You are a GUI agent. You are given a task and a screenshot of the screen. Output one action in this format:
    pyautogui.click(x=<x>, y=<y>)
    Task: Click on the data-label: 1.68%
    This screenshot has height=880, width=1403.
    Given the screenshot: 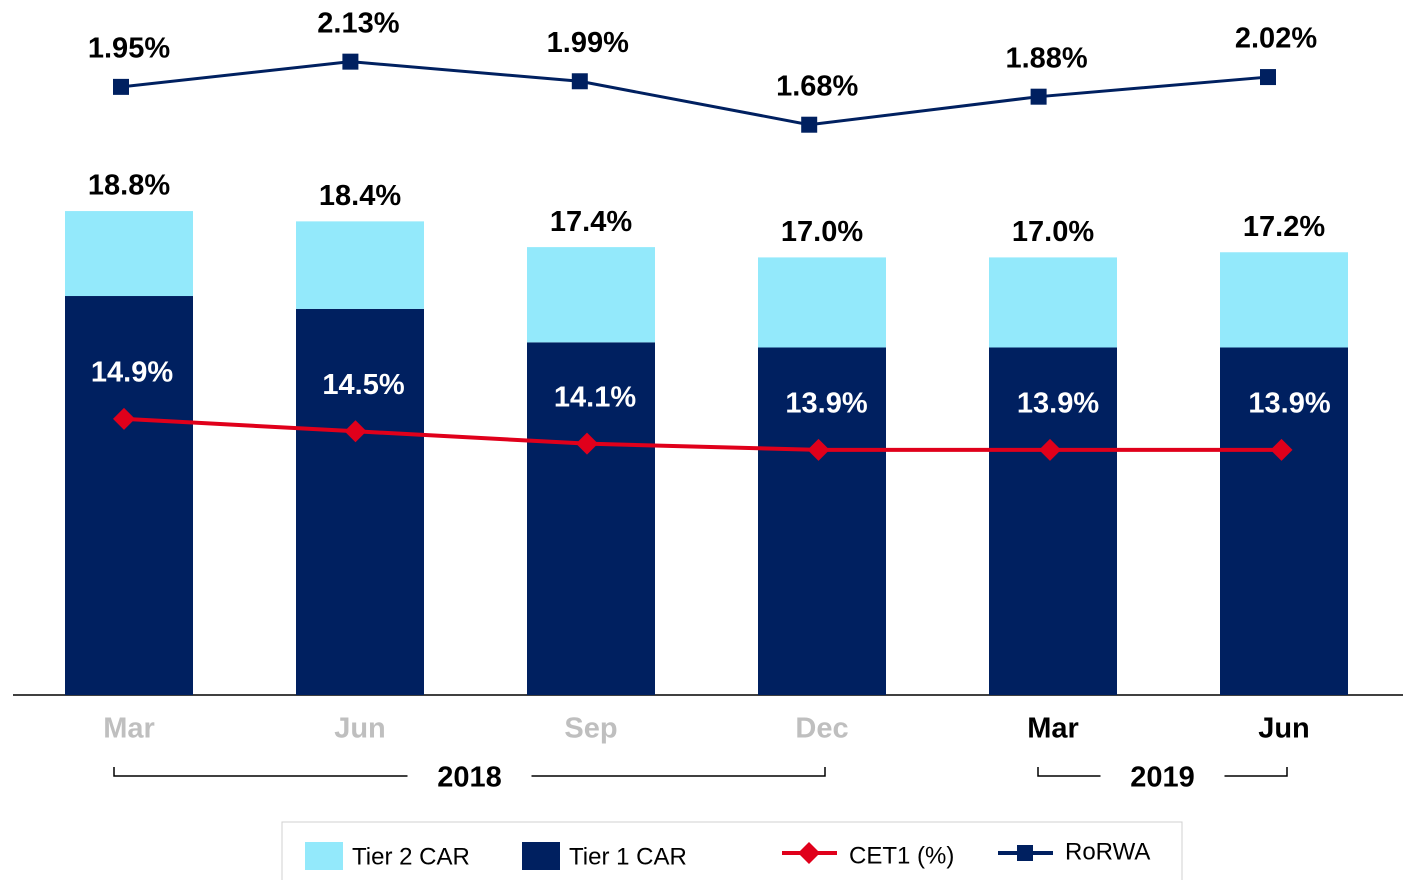 What is the action you would take?
    pyautogui.click(x=817, y=86)
    